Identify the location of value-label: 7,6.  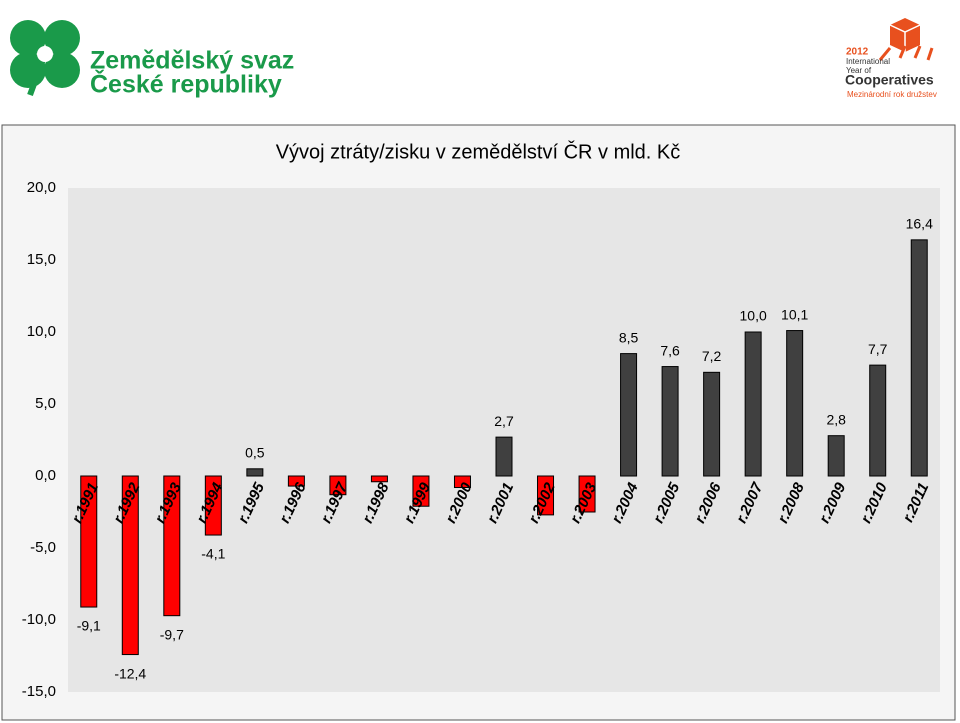
(670, 350).